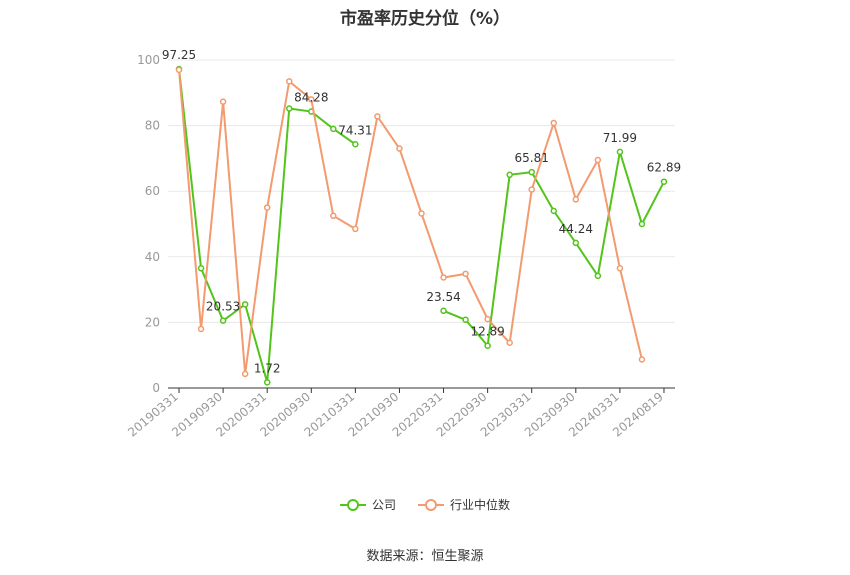 This screenshot has height=575, width=850. Describe the element at coordinates (443, 297) in the screenshot. I see `data-label: 23.54` at that location.